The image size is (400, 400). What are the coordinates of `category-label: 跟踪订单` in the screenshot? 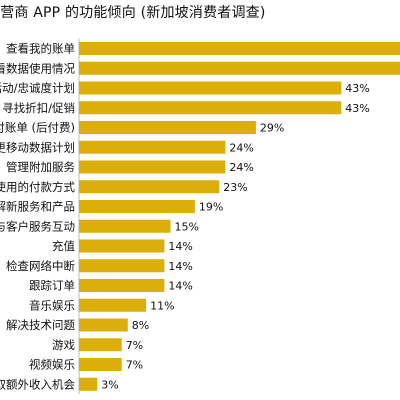 It's located at (52, 286).